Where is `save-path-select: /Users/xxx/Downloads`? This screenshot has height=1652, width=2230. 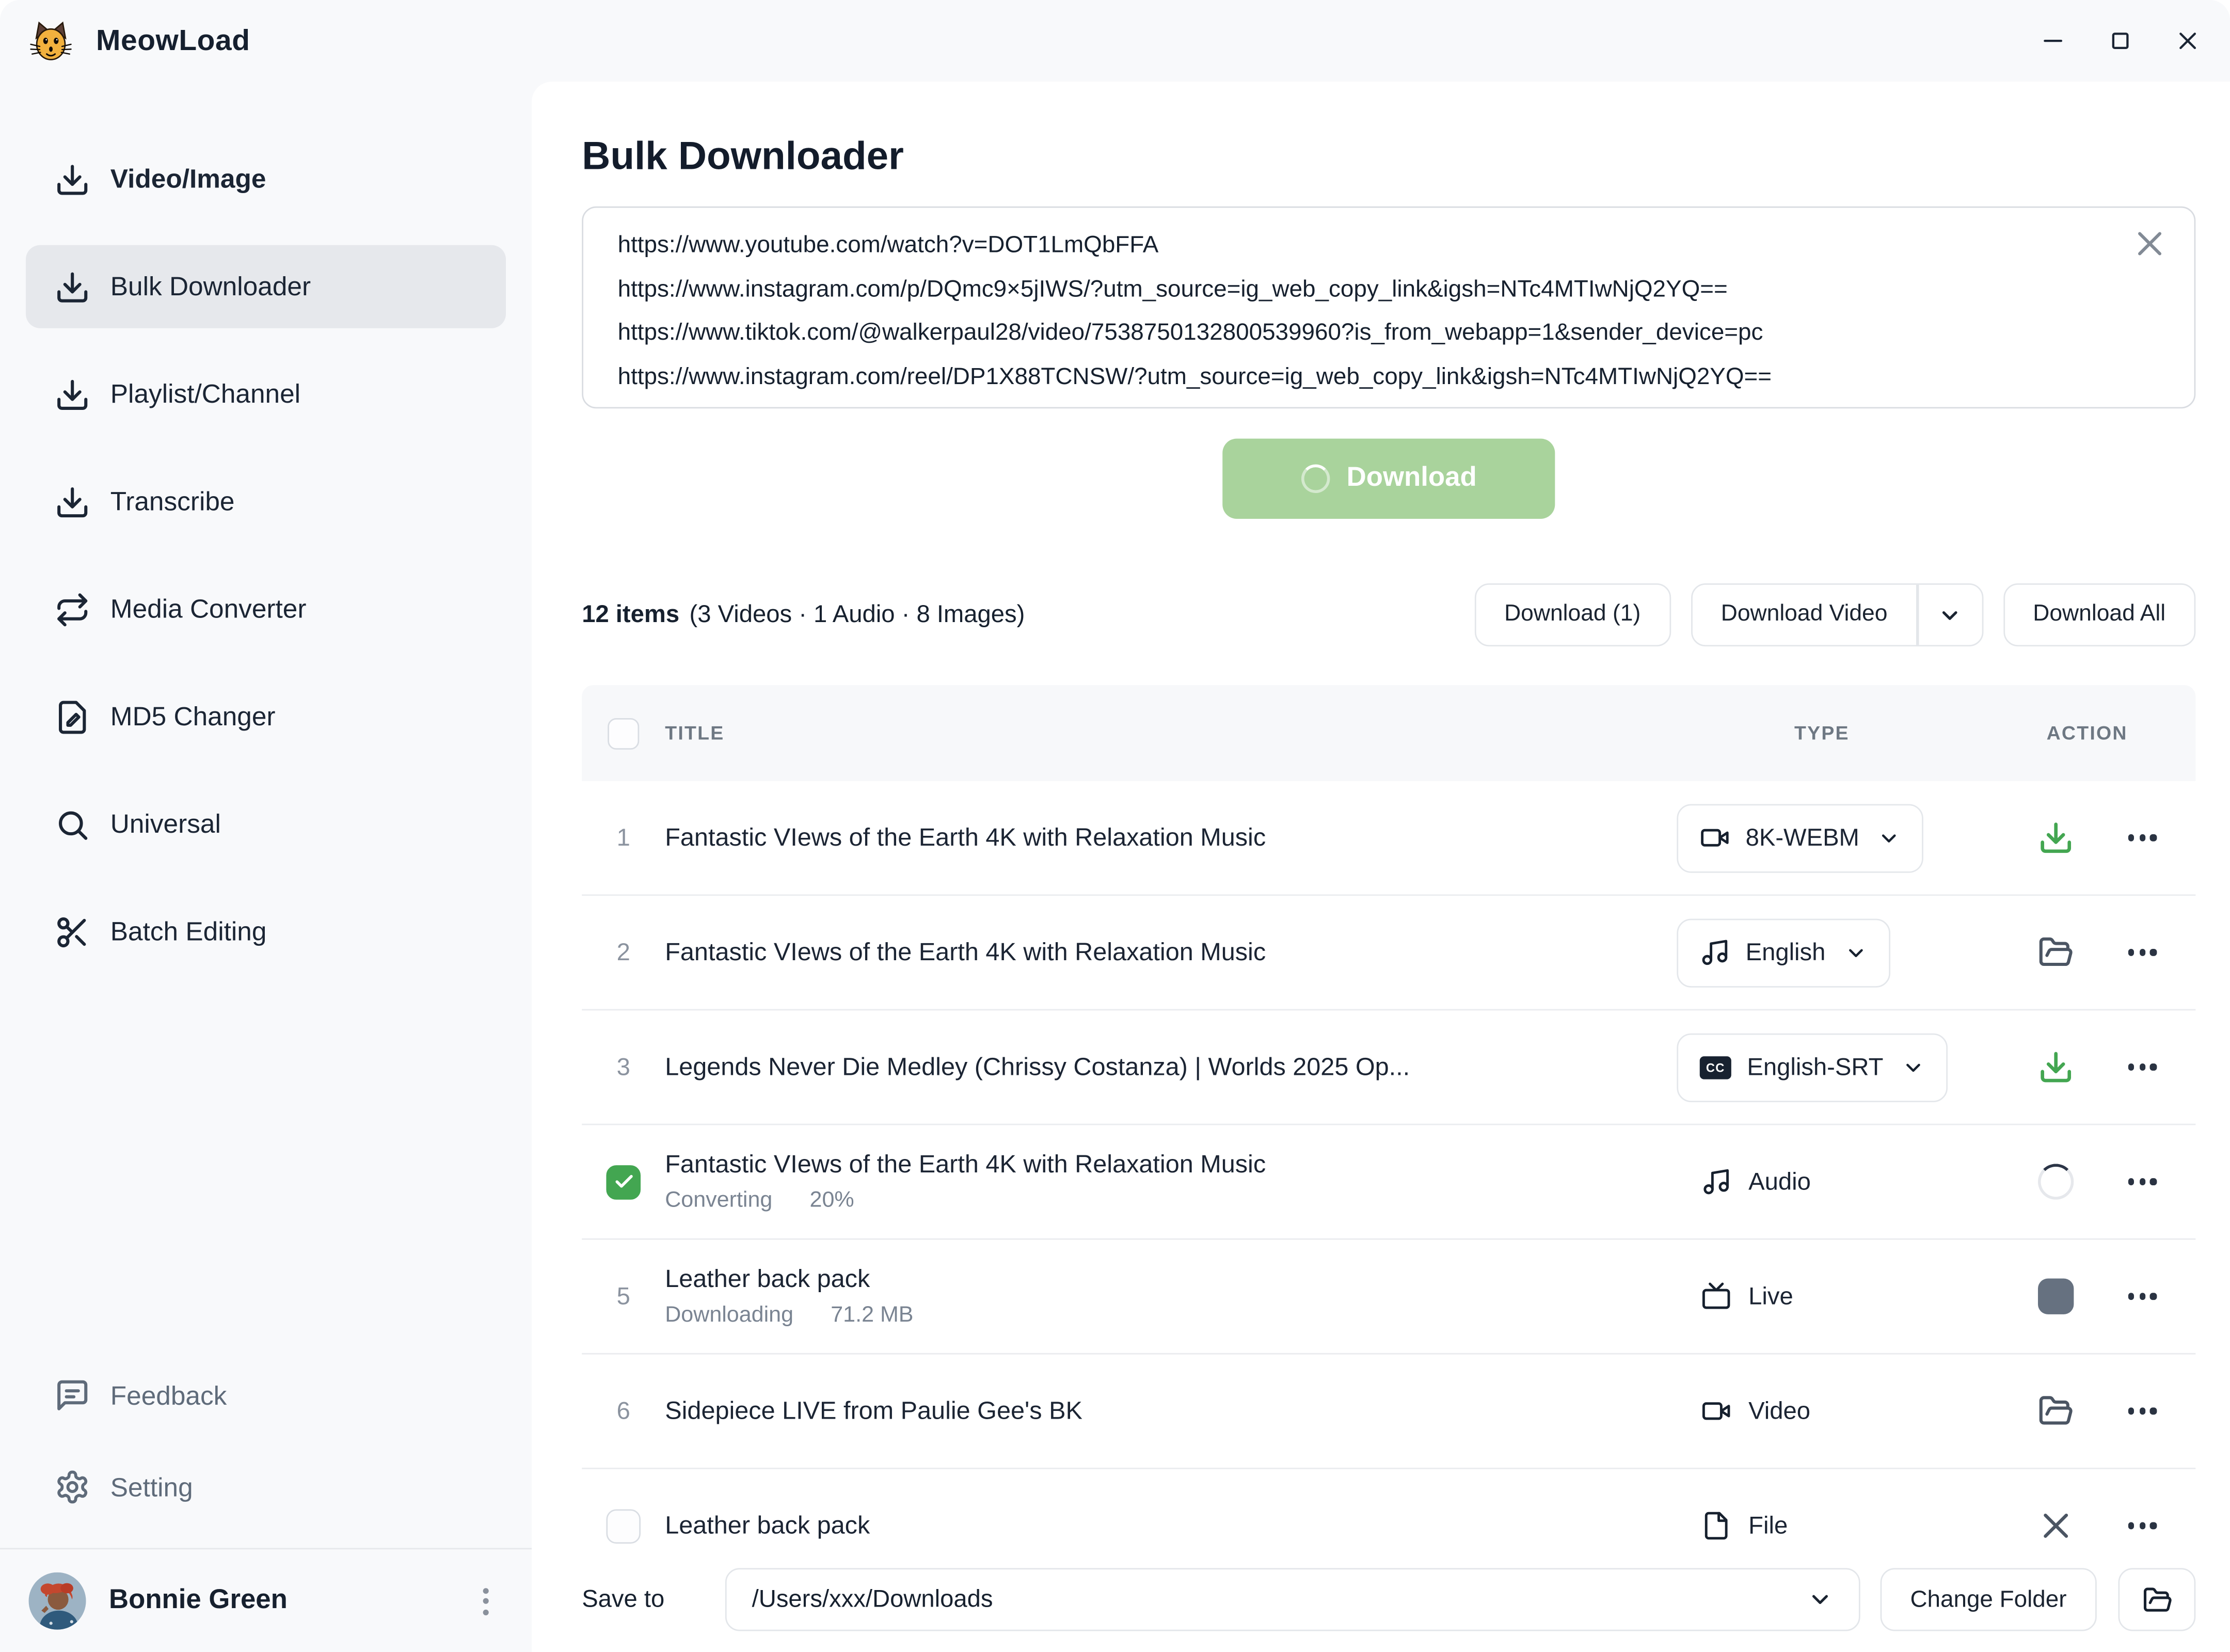
save-path-select: /Users/xxx/Downloads is located at coordinates (1292, 1599).